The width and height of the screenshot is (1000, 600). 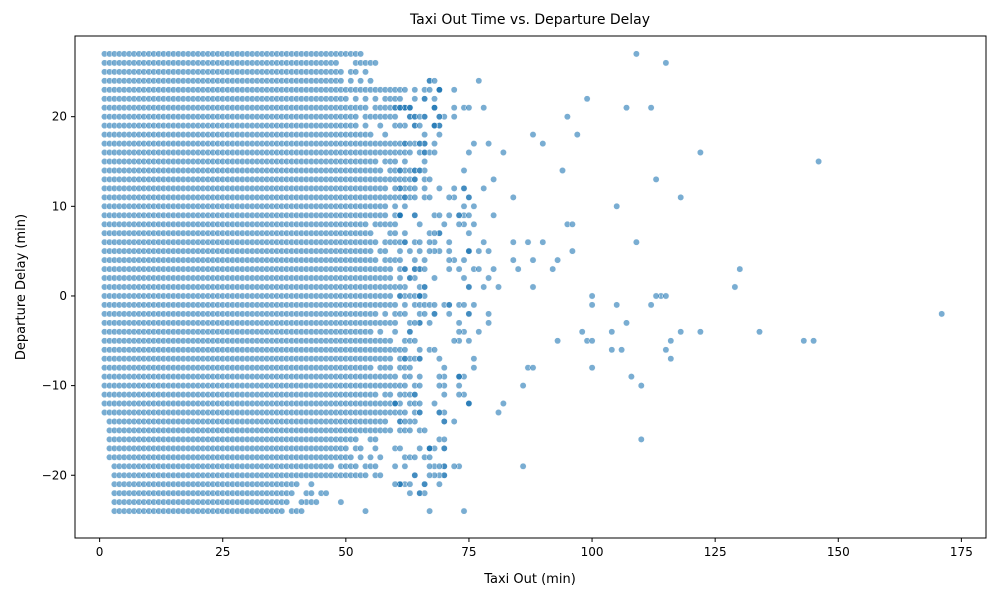 I want to click on y-tick-label: 20, so click(x=59, y=117).